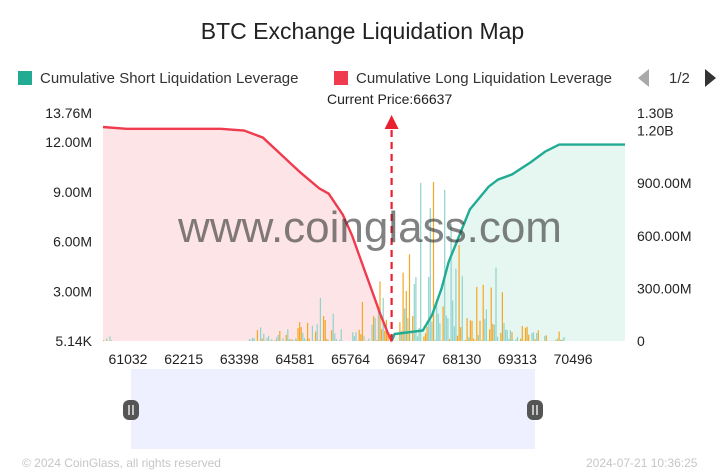  I want to click on left-axis-tick: 9.00M, so click(72, 192).